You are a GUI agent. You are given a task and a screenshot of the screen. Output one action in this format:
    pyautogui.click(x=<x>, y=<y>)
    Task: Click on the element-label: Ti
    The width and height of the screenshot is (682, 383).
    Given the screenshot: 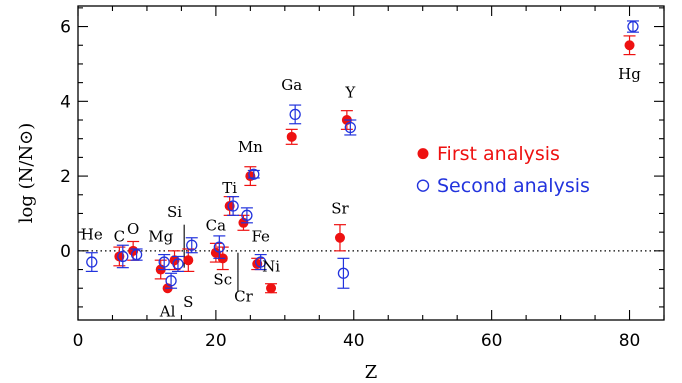 What is the action you would take?
    pyautogui.click(x=229, y=188)
    